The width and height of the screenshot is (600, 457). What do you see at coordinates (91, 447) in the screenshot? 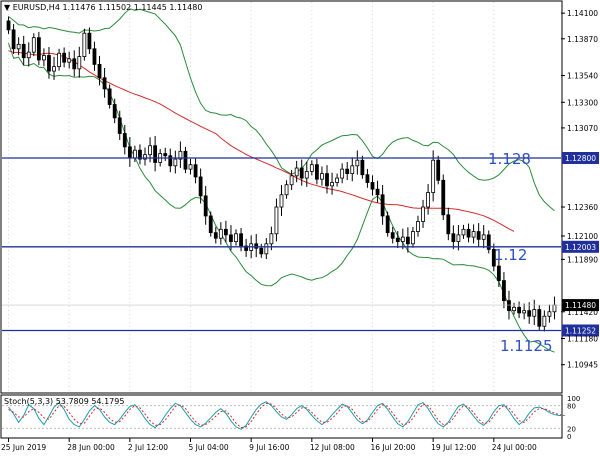
I see `time-label: 28 Jun 00:00` at bounding box center [91, 447].